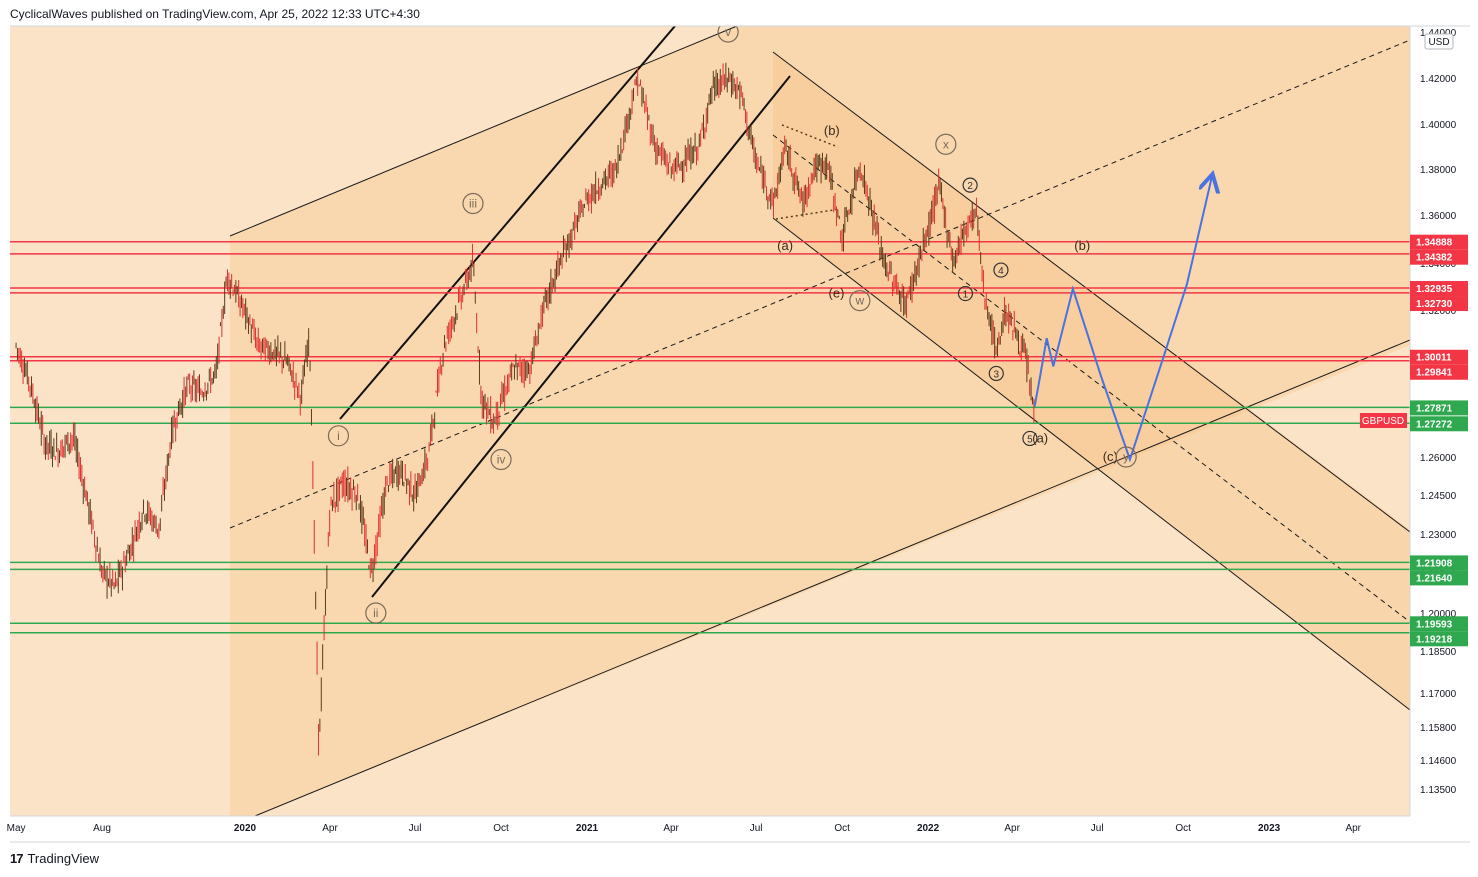  What do you see at coordinates (1110, 456) in the screenshot?
I see `wave-label-c: (c)` at bounding box center [1110, 456].